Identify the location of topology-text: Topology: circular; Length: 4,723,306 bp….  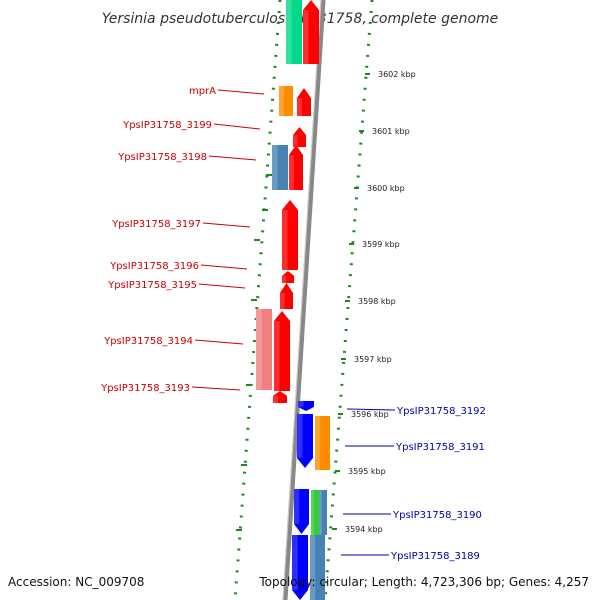
(423, 582).